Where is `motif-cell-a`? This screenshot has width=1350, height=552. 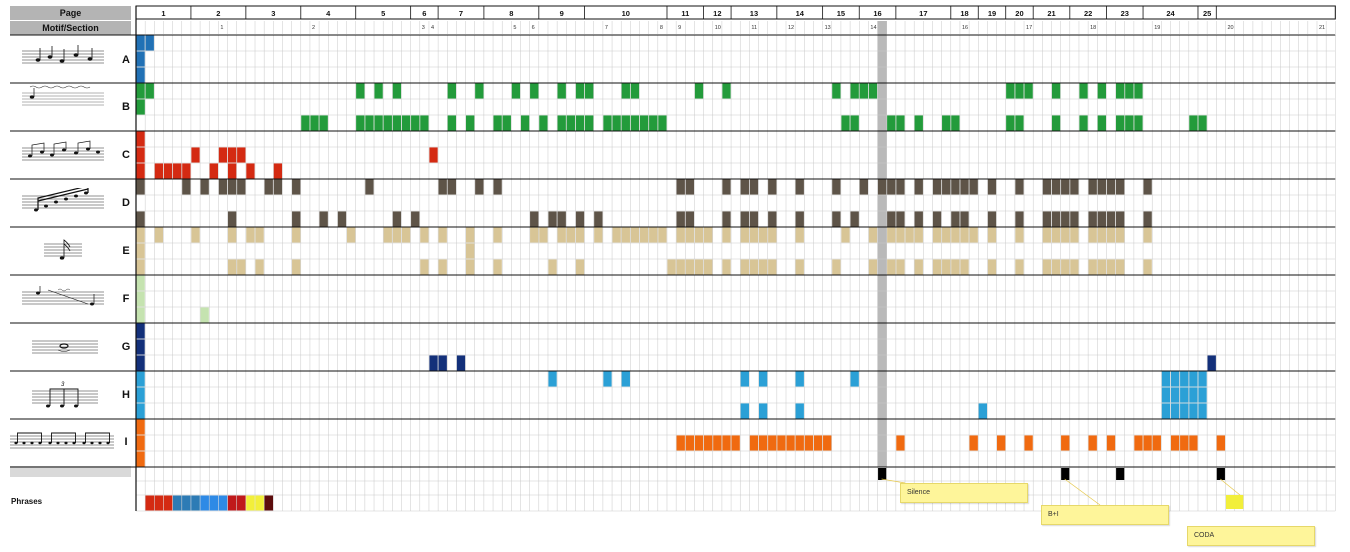
motif-cell-a is located at coordinates (140, 75).